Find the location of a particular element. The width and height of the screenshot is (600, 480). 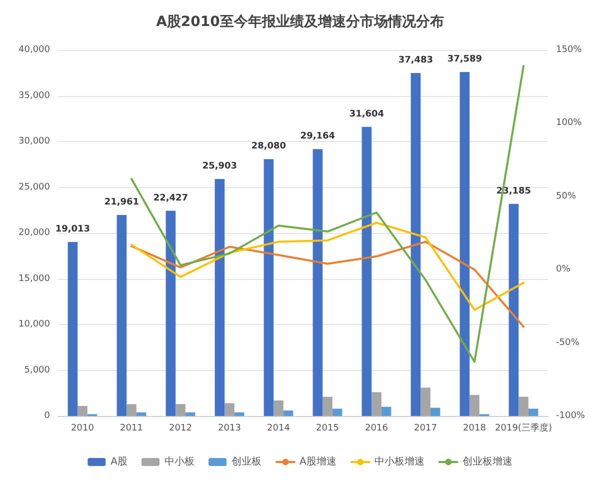

data-label: 28,080 is located at coordinates (268, 147).